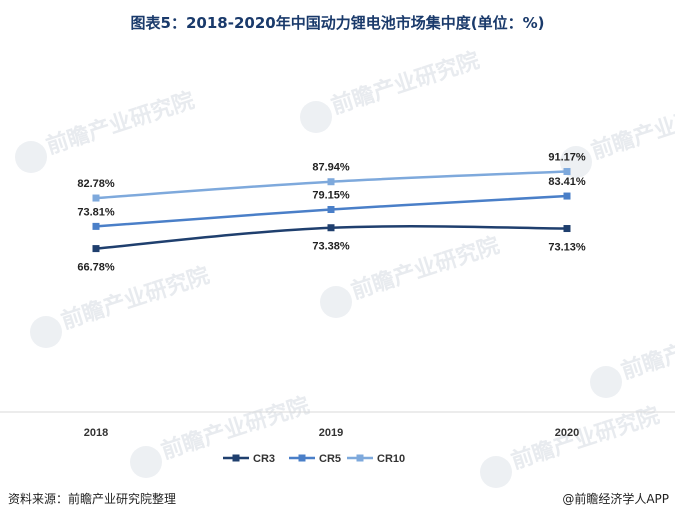  What do you see at coordinates (96, 184) in the screenshot?
I see `data-label: 82.78%` at bounding box center [96, 184].